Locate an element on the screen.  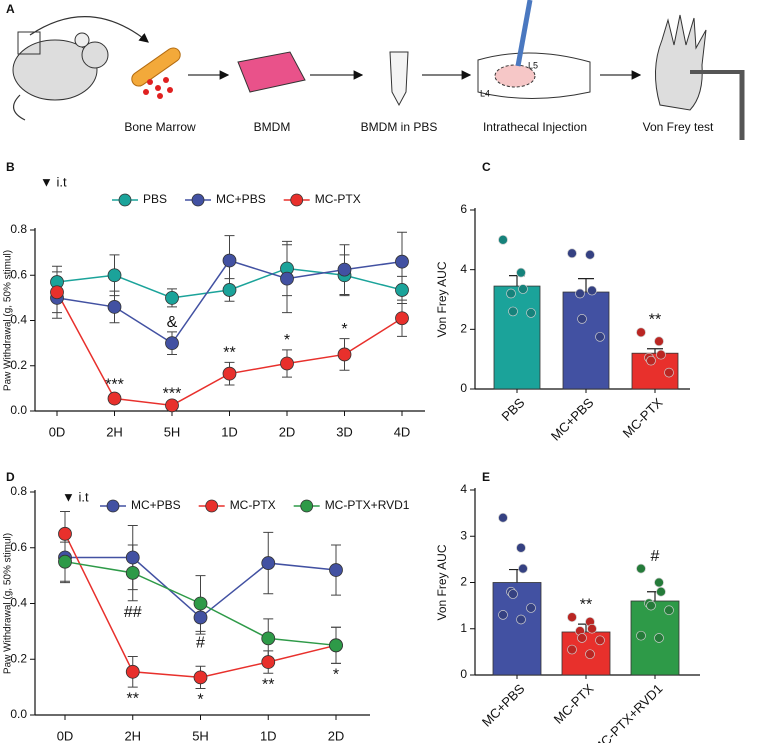
panel-letter: E is located at coordinates (486, 477).